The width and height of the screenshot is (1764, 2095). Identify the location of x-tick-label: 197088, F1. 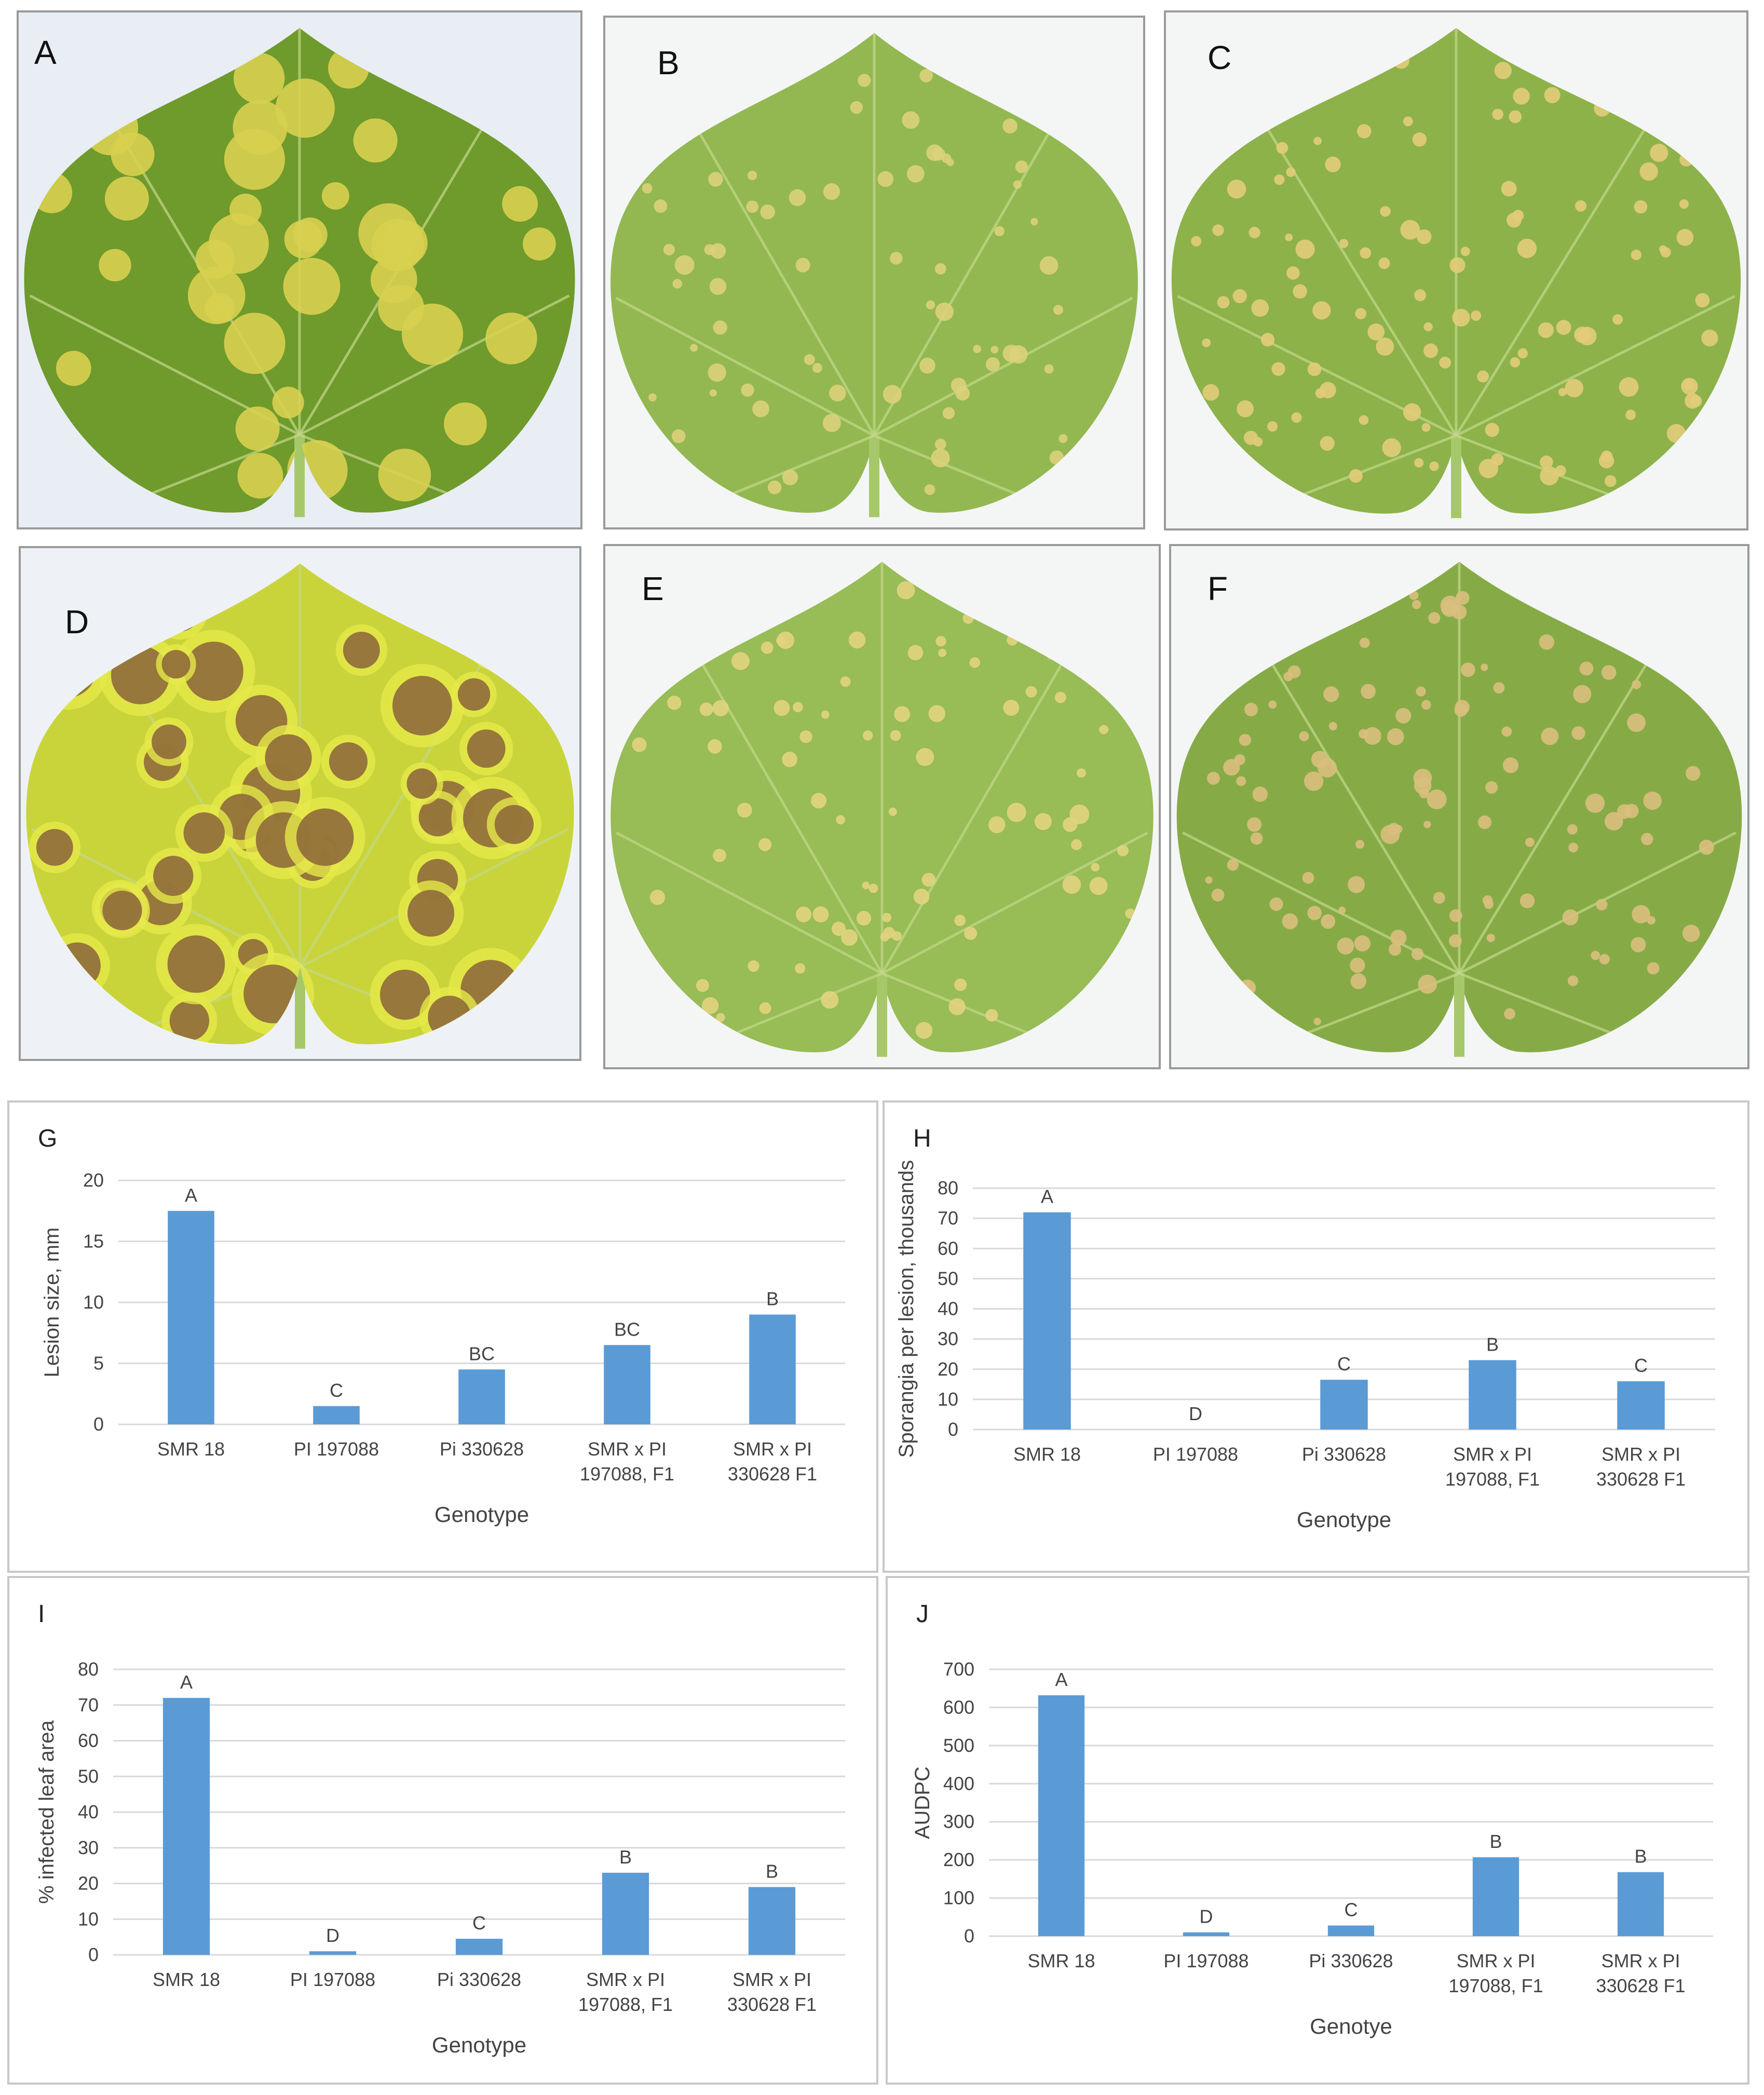
(1495, 1985).